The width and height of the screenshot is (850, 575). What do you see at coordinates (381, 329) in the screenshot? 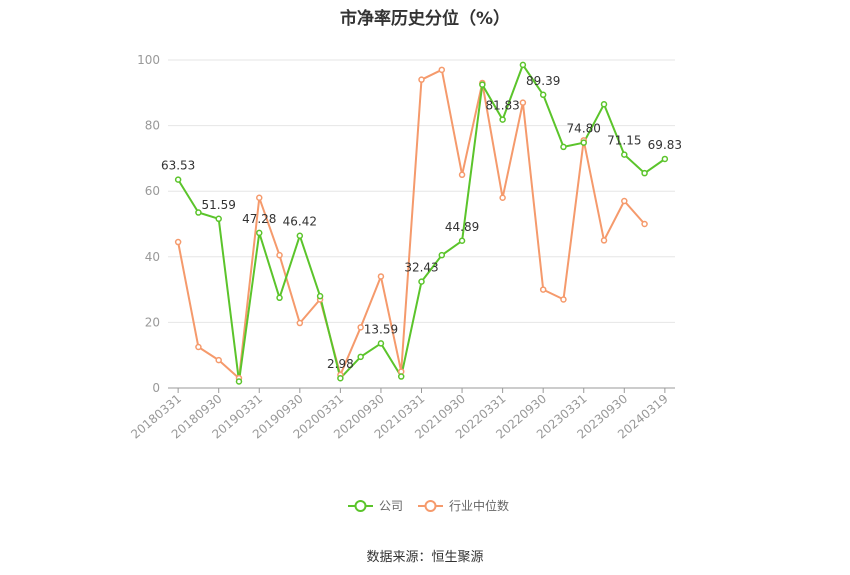
I see `data-label: 13.59` at bounding box center [381, 329].